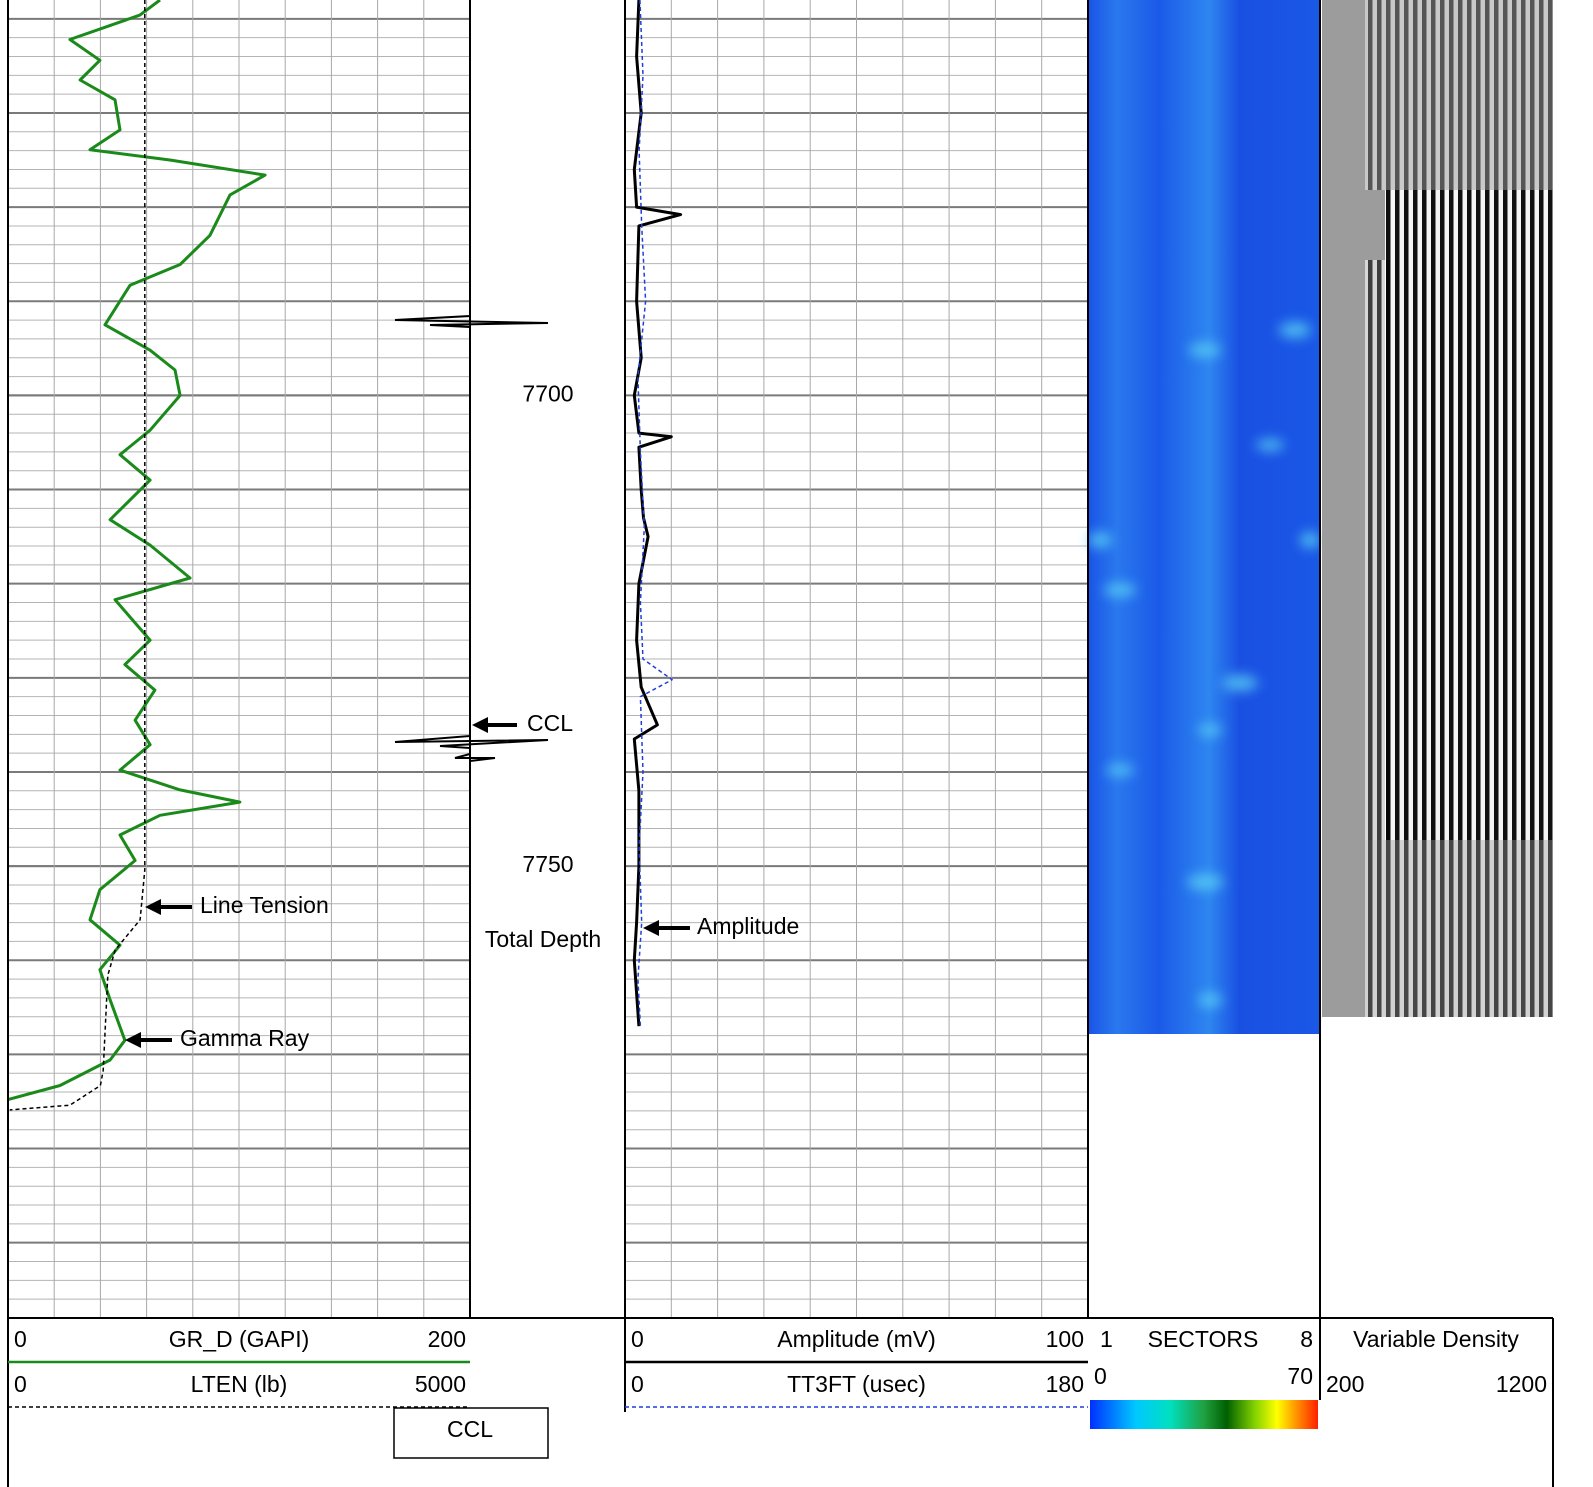 This screenshot has width=1593, height=1487. I want to click on scale-max: 5000, so click(440, 1384).